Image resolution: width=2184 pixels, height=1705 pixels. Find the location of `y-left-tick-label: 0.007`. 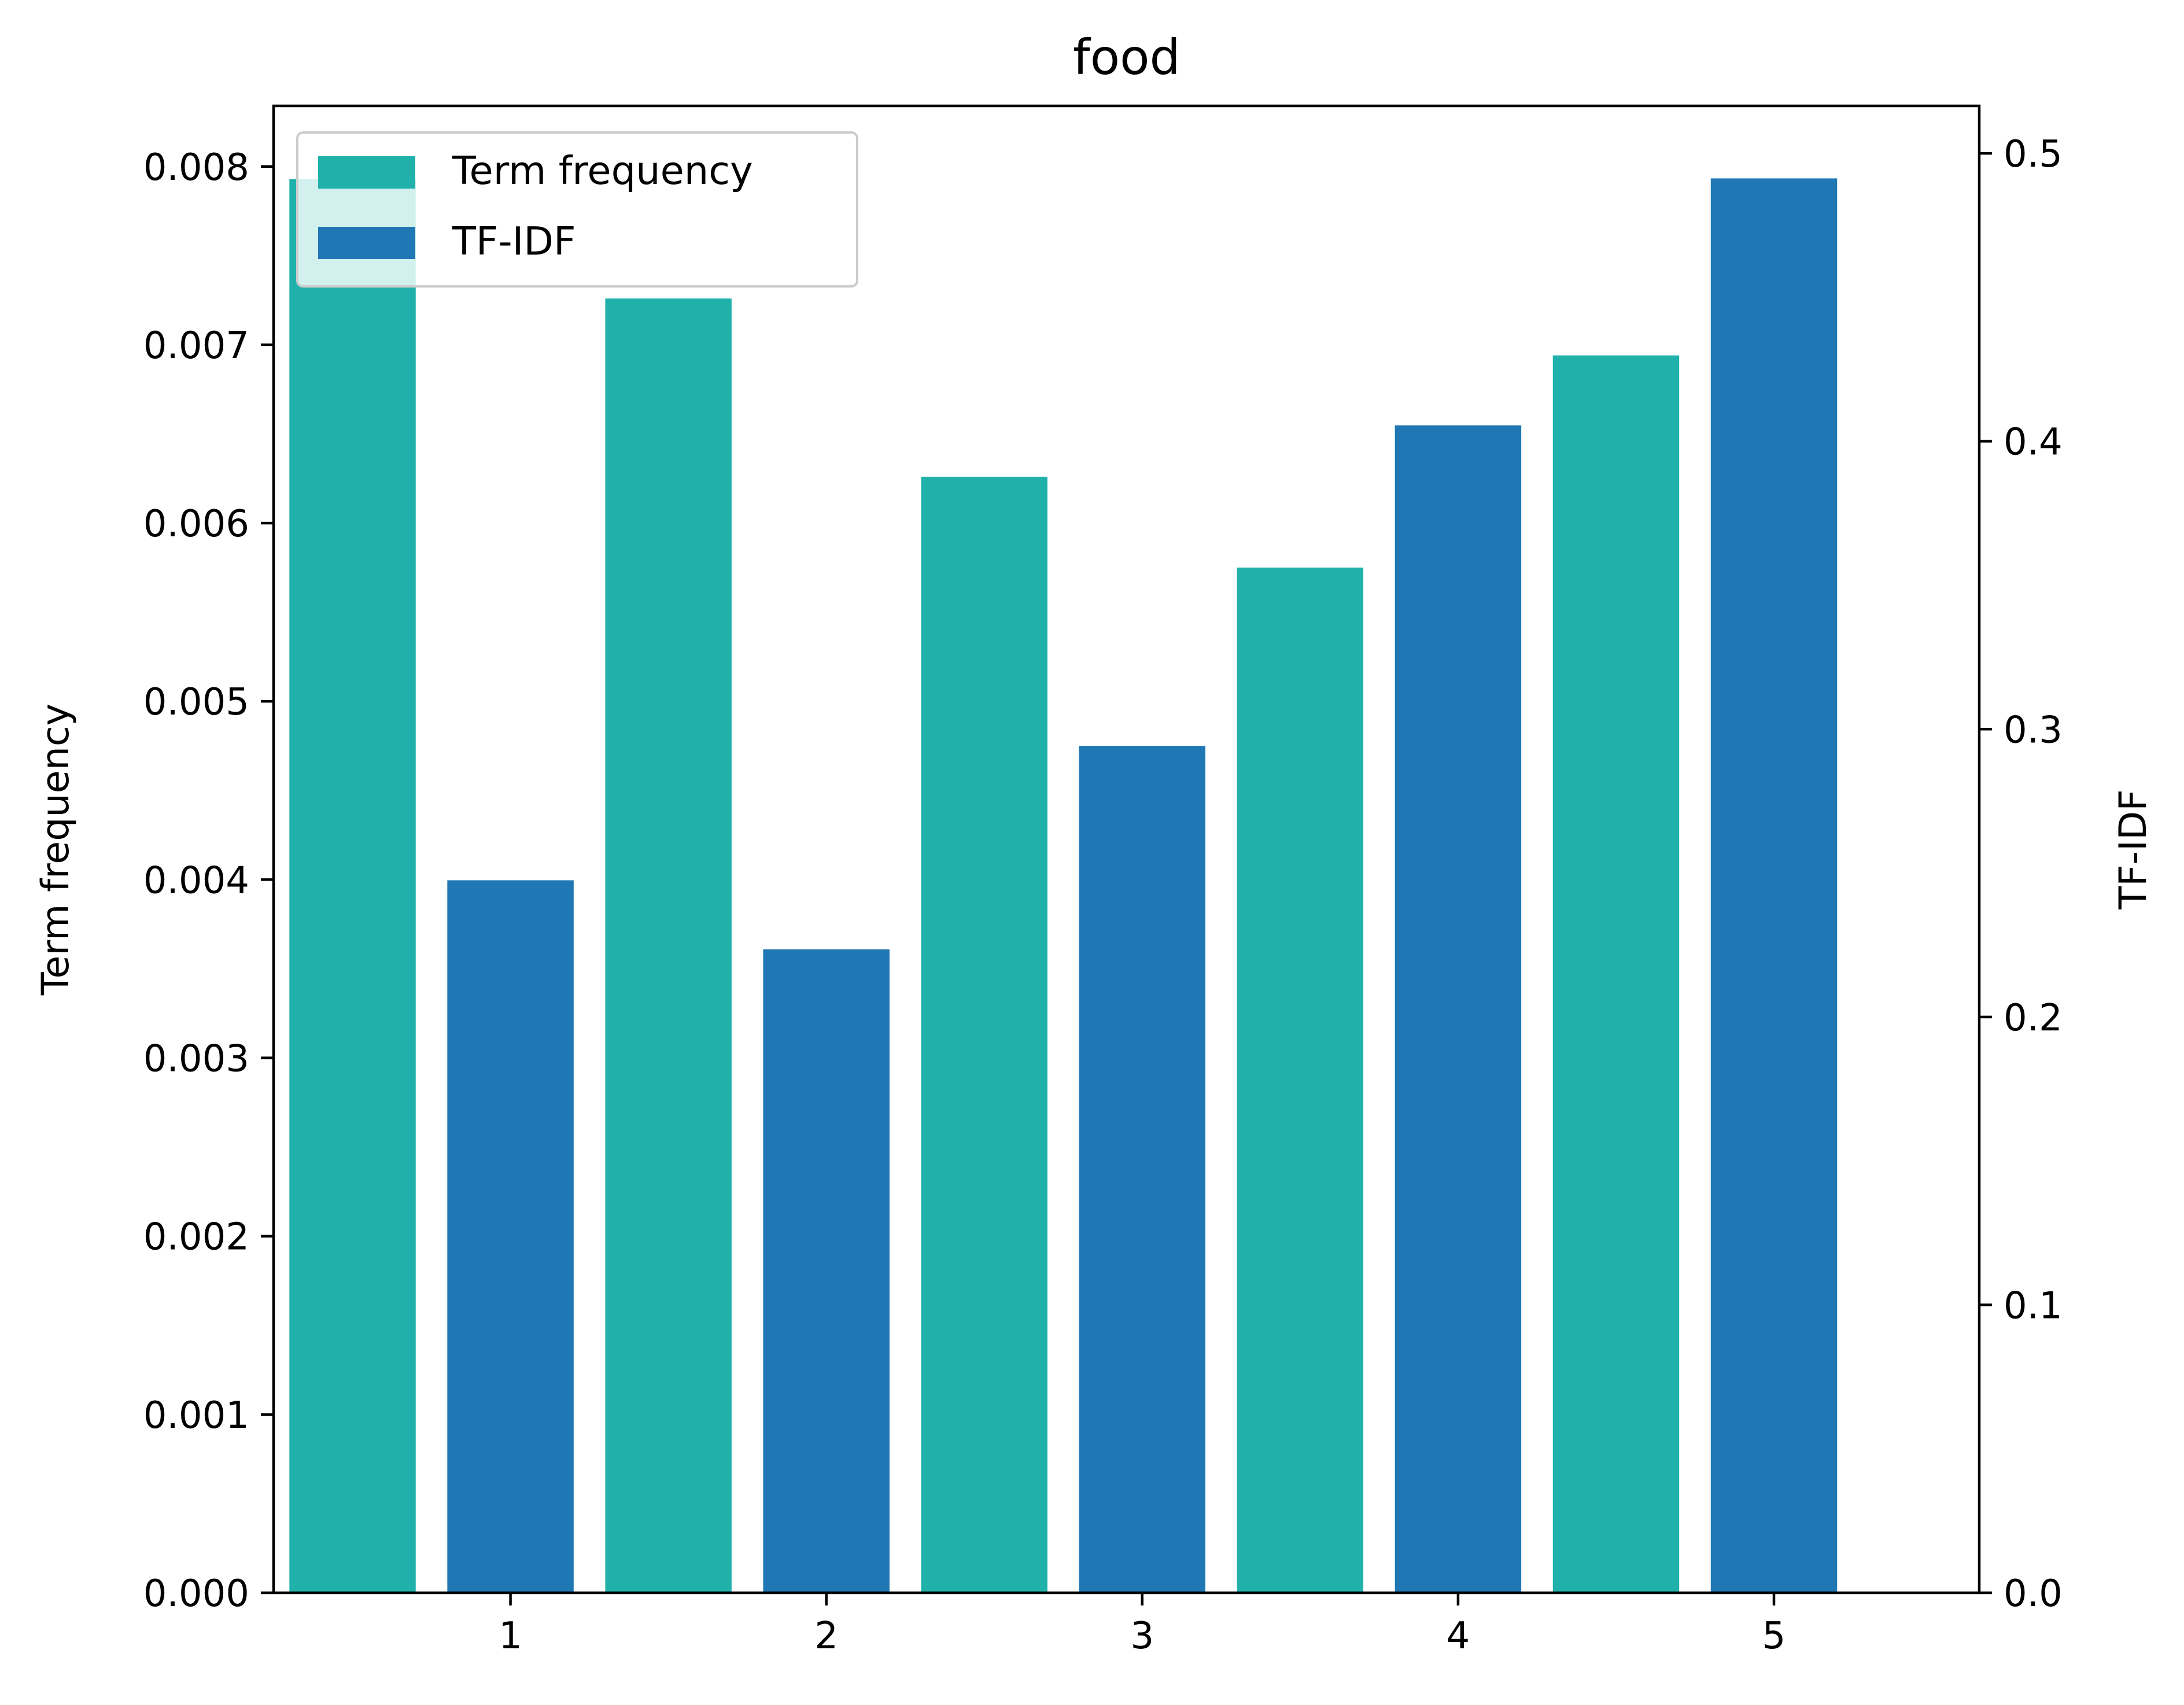

y-left-tick-label: 0.007 is located at coordinates (196, 346).